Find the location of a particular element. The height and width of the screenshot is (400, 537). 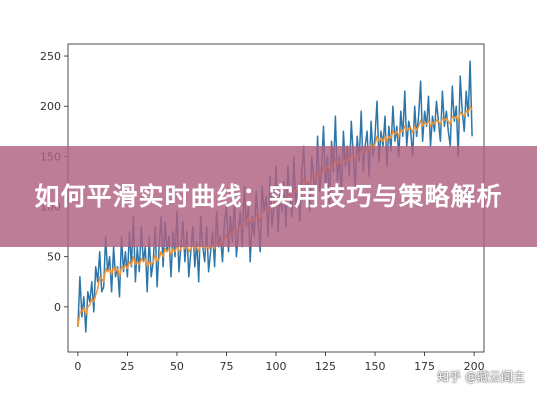

x-tick-label: 125 is located at coordinates (325, 366).